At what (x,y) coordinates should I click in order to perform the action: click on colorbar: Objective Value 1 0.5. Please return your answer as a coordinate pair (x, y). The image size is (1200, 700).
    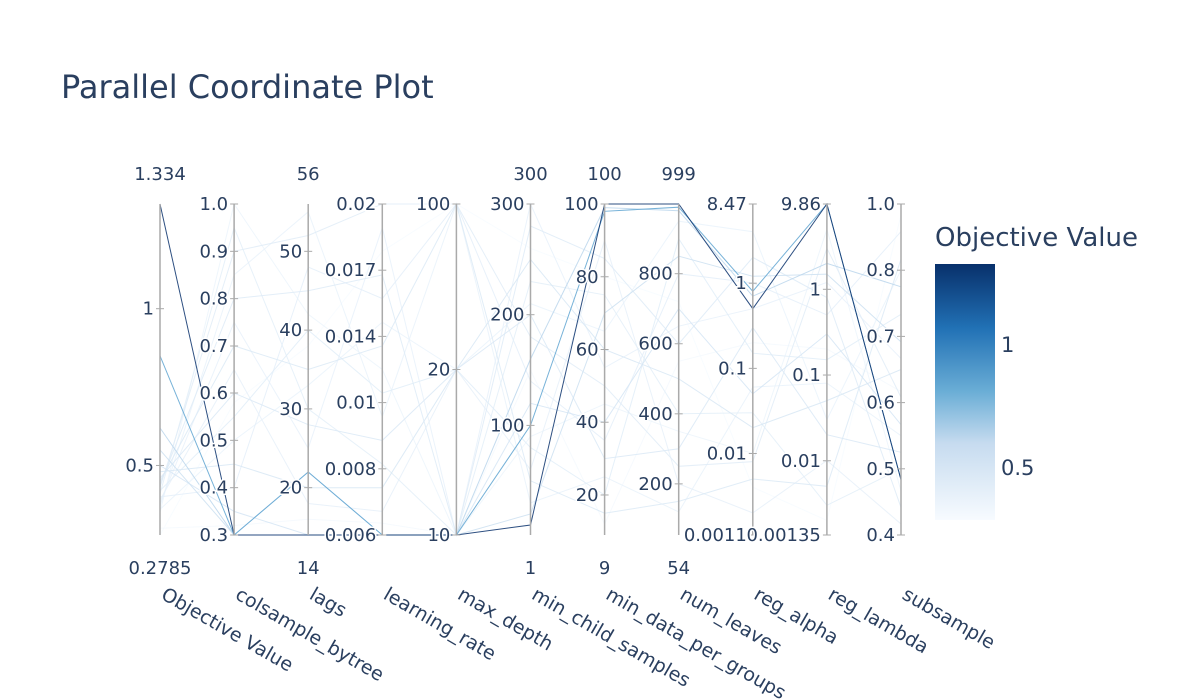
    Looking at the image, I should click on (1036, 371).